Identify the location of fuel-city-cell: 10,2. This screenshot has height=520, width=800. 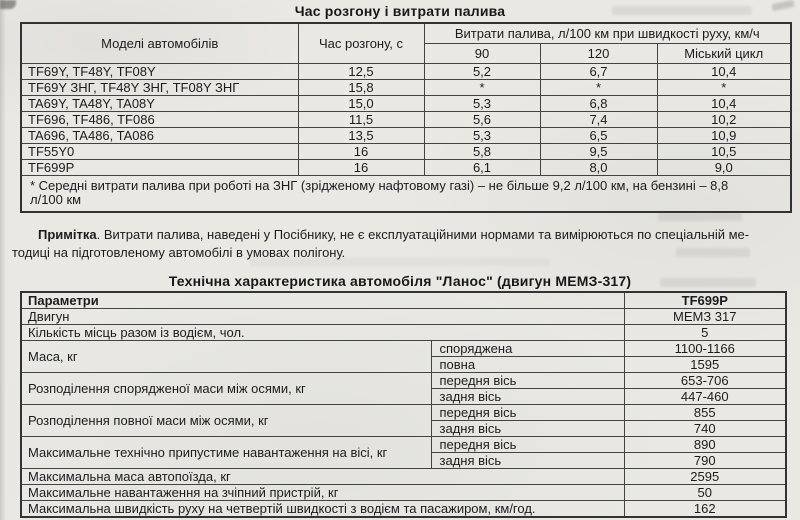
(724, 119).